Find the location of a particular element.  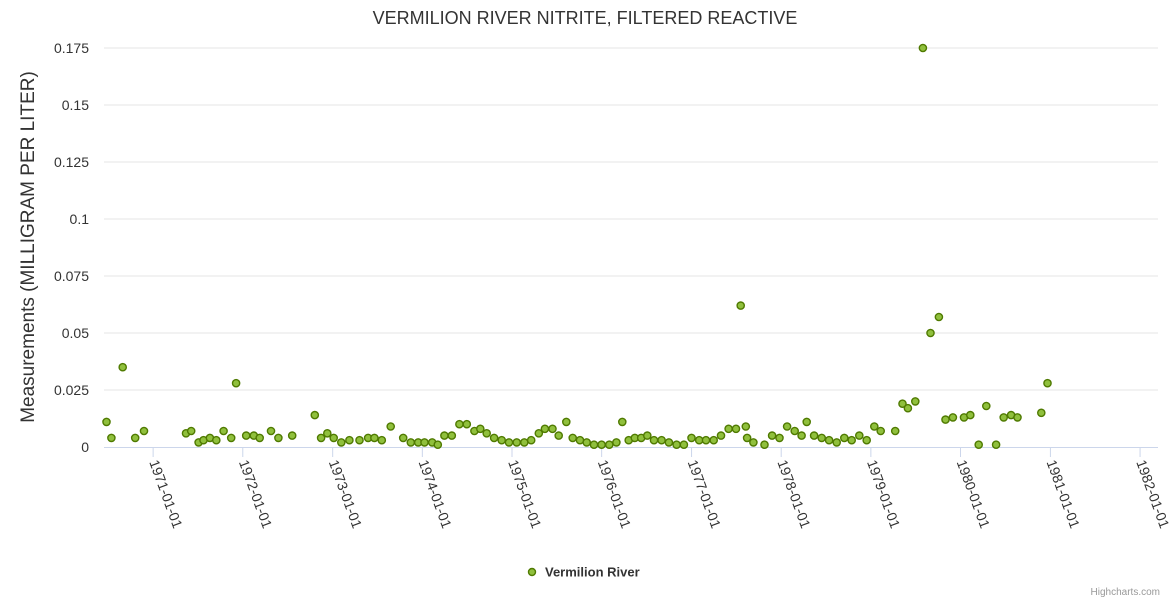

legend-label: Vermilion River is located at coordinates (592, 572).